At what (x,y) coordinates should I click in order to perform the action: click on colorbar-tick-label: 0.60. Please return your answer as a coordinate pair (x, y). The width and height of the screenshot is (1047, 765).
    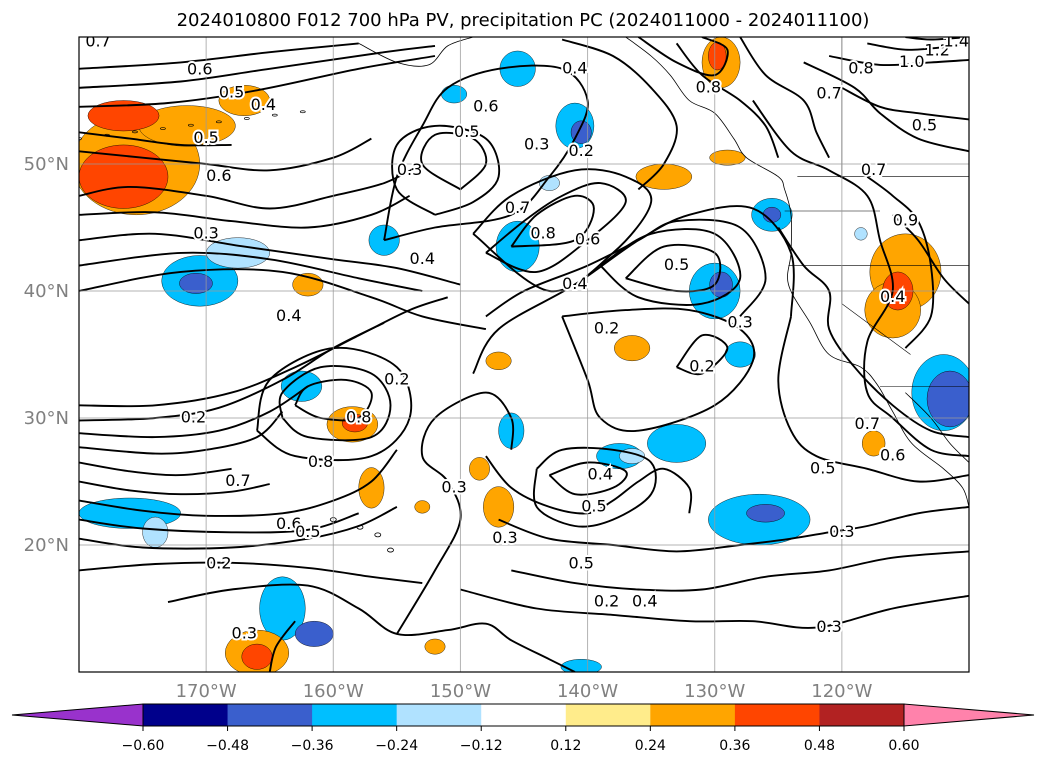
    Looking at the image, I should click on (903, 746).